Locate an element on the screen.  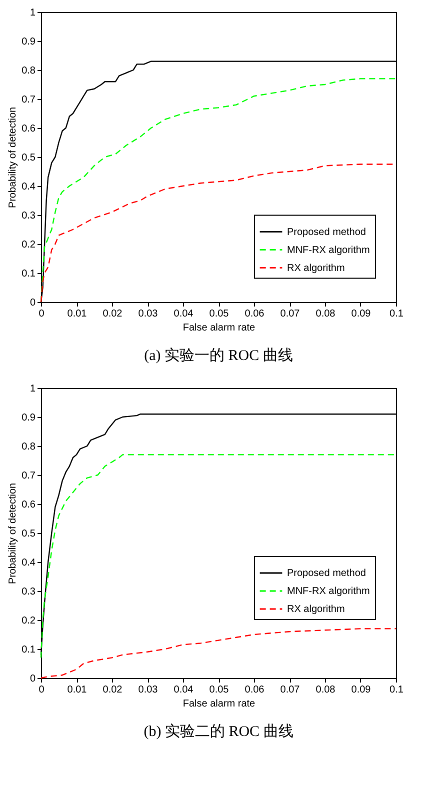
line-series is located at coordinates (218, 653).